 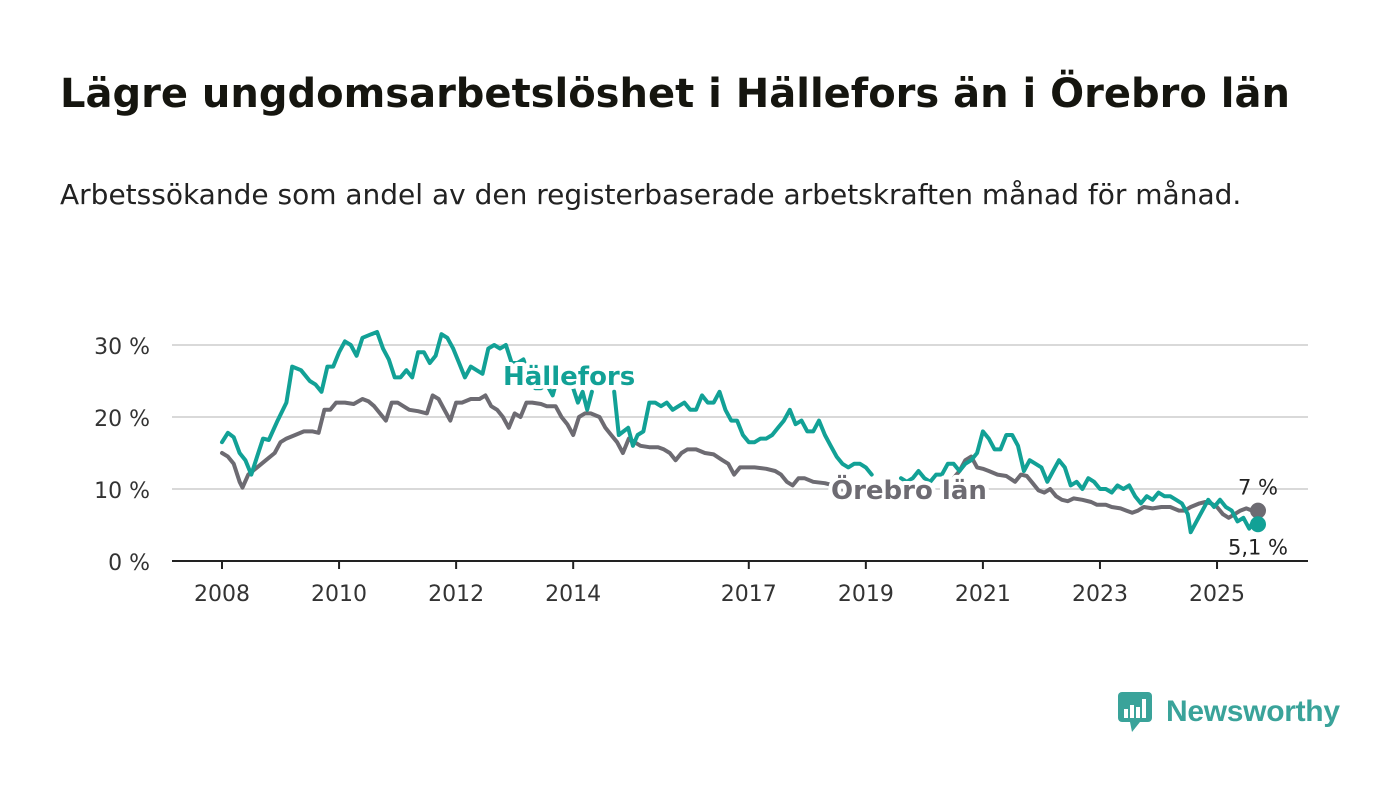 I want to click on newsworthy-logo: Newsworthy, so click(x=1229, y=712).